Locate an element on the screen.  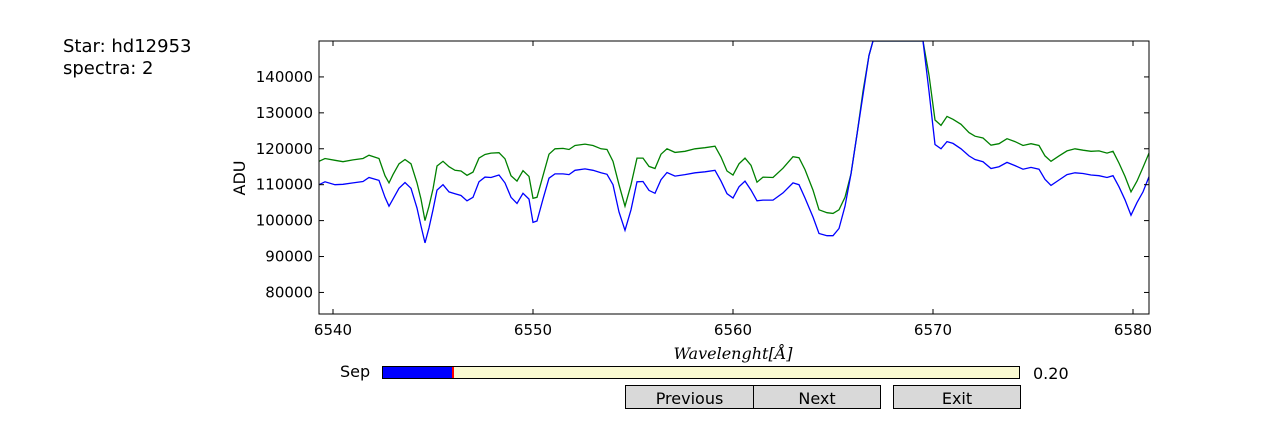
sep-slider-value: 0.20 is located at coordinates (1051, 373).